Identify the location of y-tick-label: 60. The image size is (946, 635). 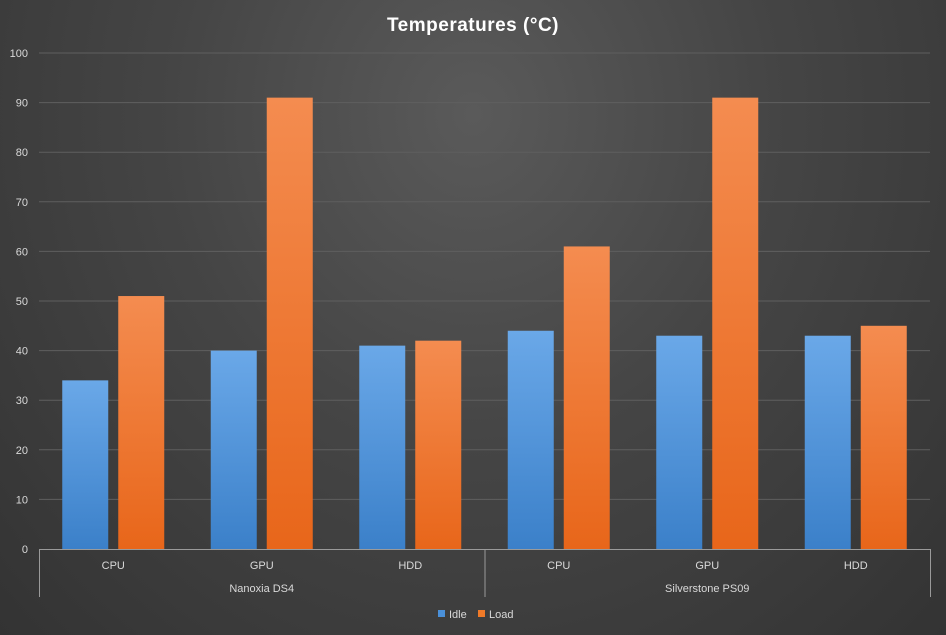
(22, 252).